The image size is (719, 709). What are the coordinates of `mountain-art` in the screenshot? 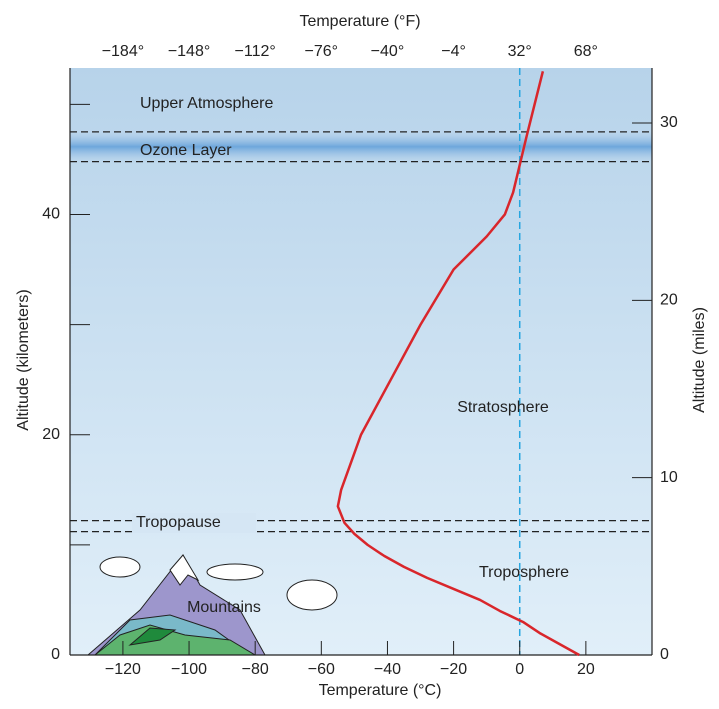 It's located at (212, 605).